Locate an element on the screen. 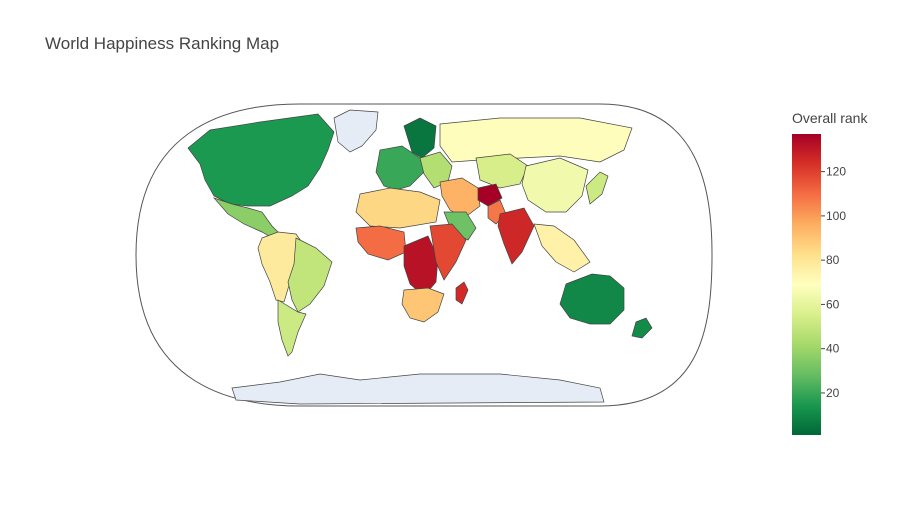  region-north-america is located at coordinates (261, 160).